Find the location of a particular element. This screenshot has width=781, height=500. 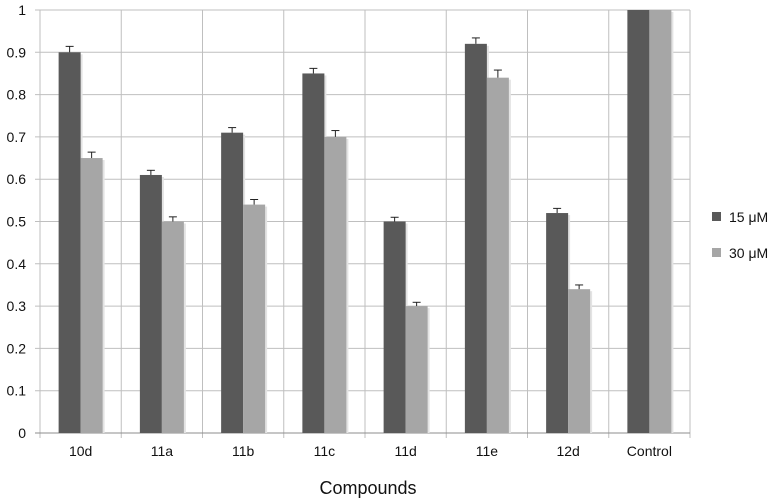

y-tick-label: 0.1 is located at coordinates (17, 391).